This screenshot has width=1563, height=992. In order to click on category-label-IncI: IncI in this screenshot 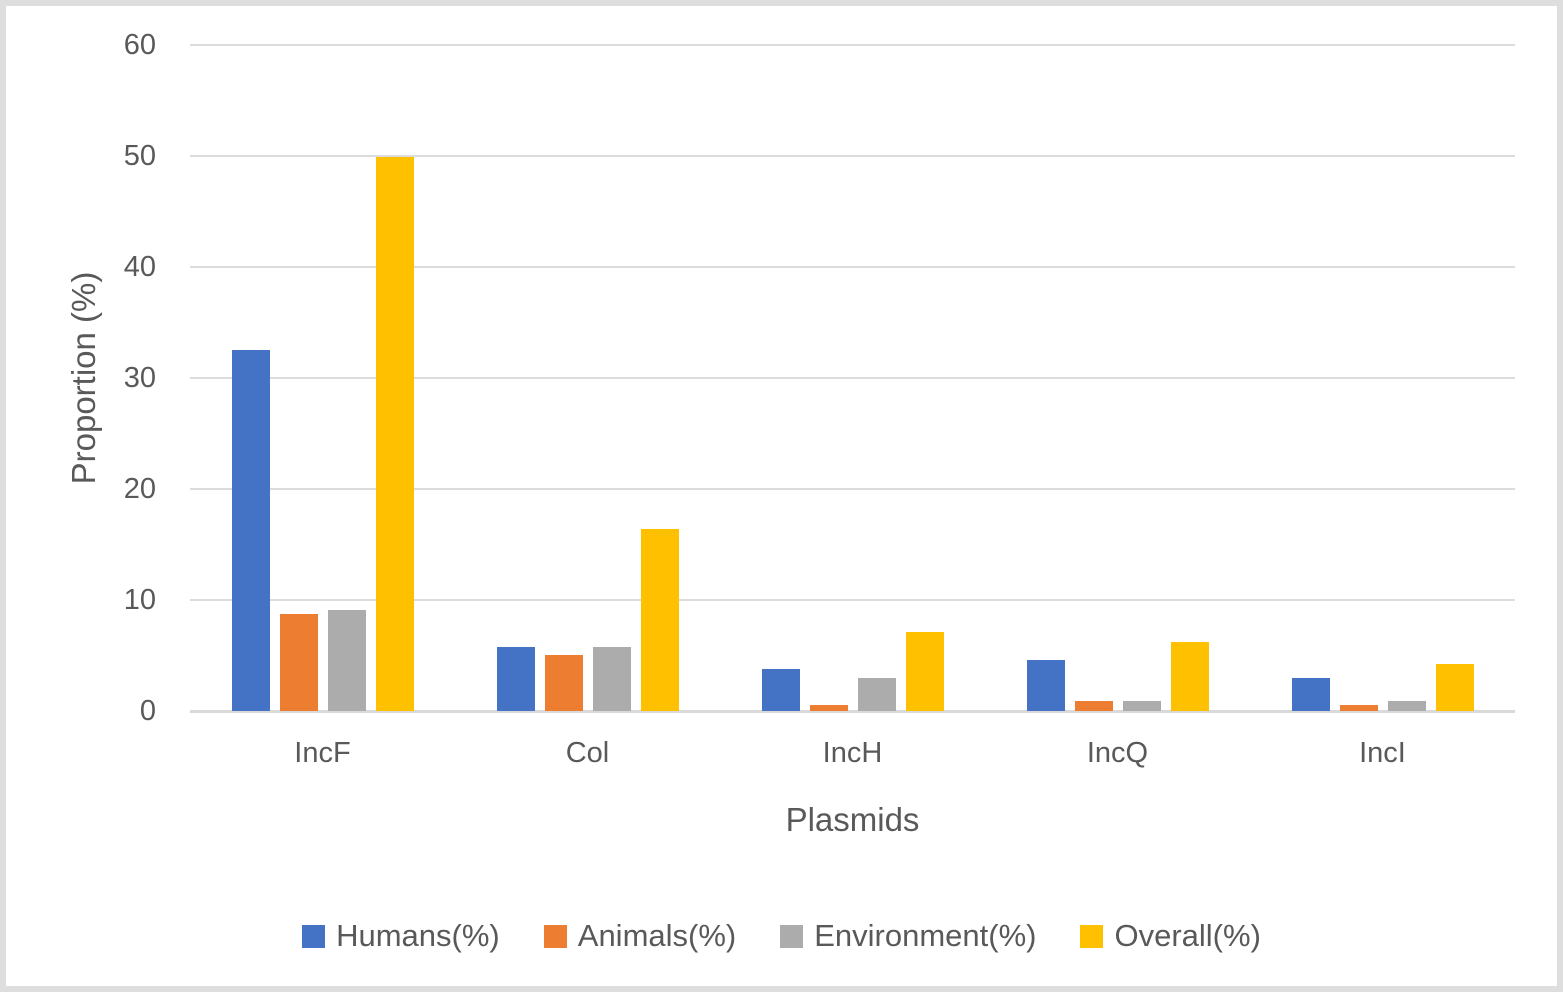, I will do `click(1382, 753)`.